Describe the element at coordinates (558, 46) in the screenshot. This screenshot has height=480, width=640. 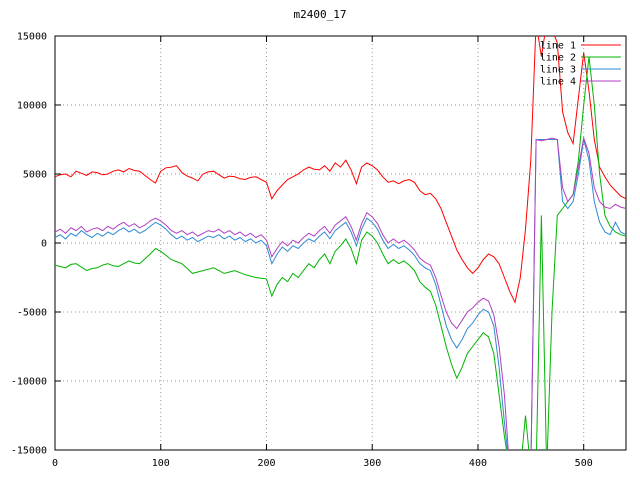
I see `legend-label: line 1` at that location.